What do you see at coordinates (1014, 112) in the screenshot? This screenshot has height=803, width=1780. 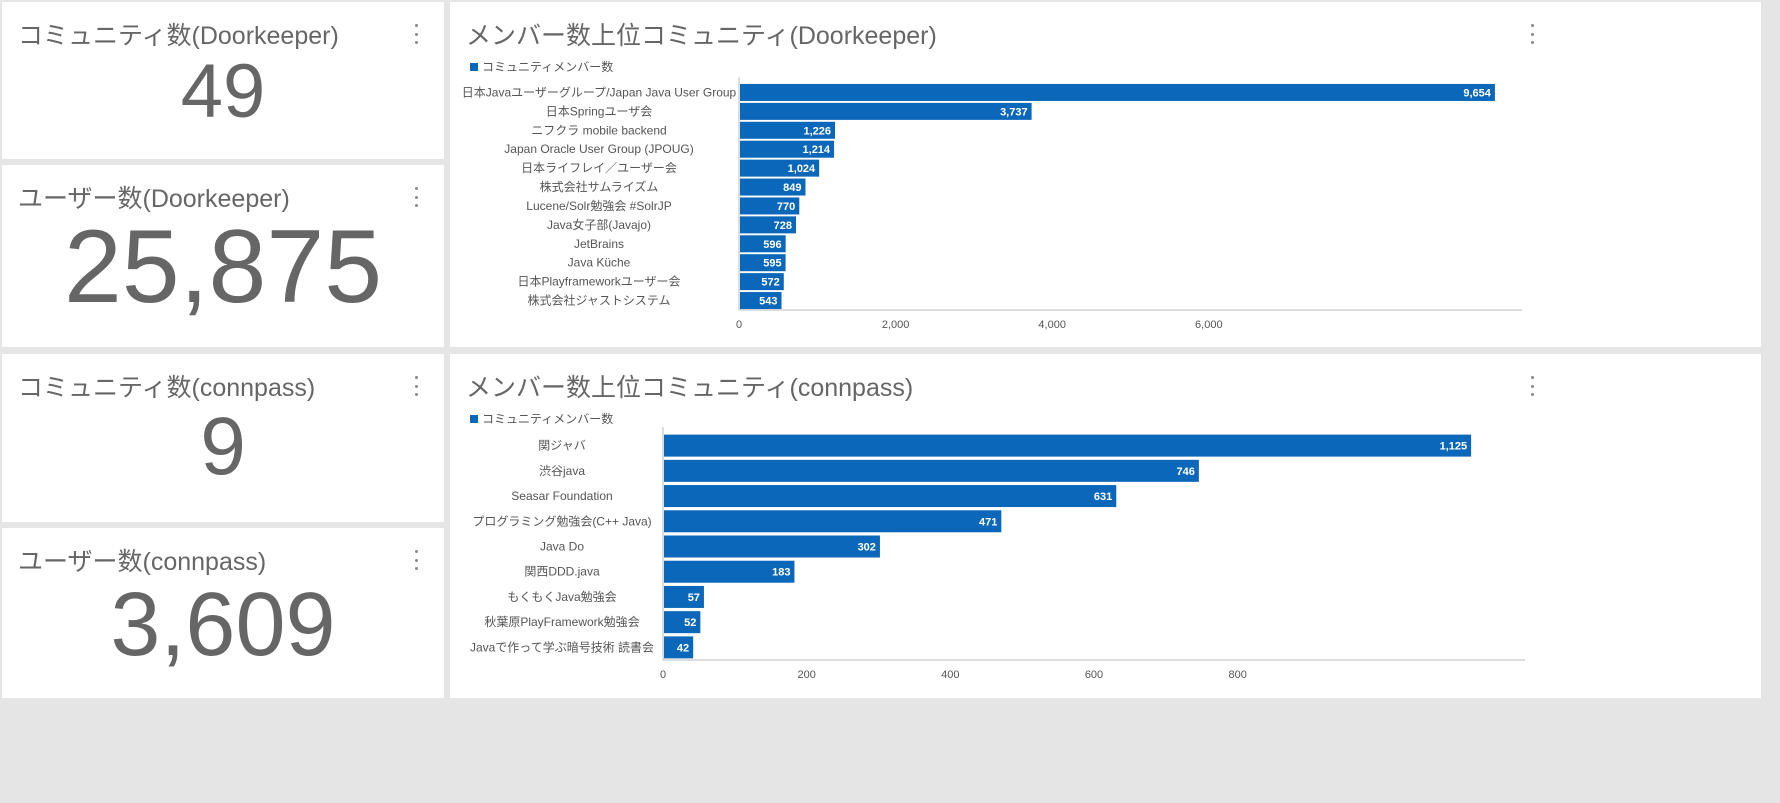 I see `data-label: 3,737` at bounding box center [1014, 112].